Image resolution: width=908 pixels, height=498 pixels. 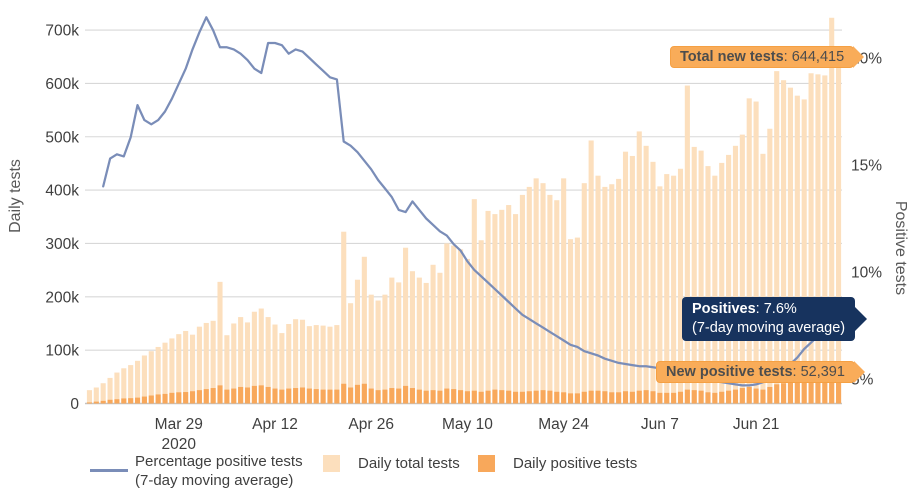 I want to click on legend-item-daily-positive-tests: Daily positive tests, so click(x=557, y=464).